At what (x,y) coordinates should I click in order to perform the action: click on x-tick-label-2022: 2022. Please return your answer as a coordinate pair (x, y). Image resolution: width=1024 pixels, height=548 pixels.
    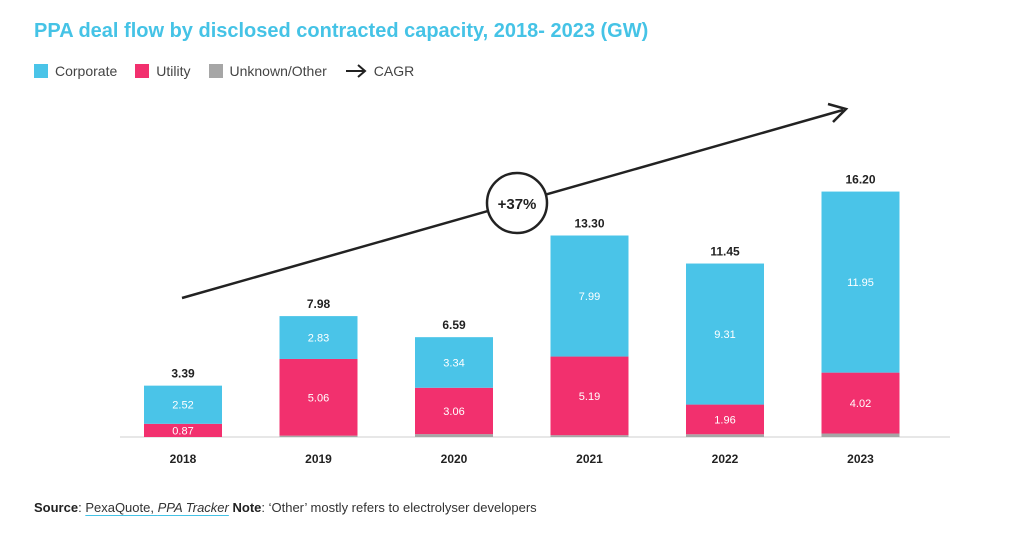
    Looking at the image, I should click on (725, 459).